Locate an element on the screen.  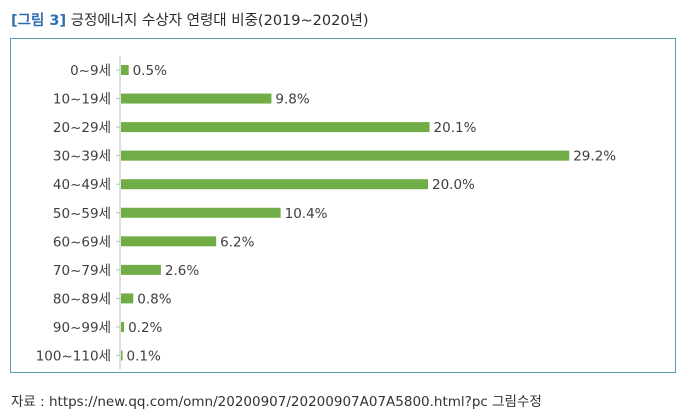
category-label: 0~9세 is located at coordinates (90, 71).